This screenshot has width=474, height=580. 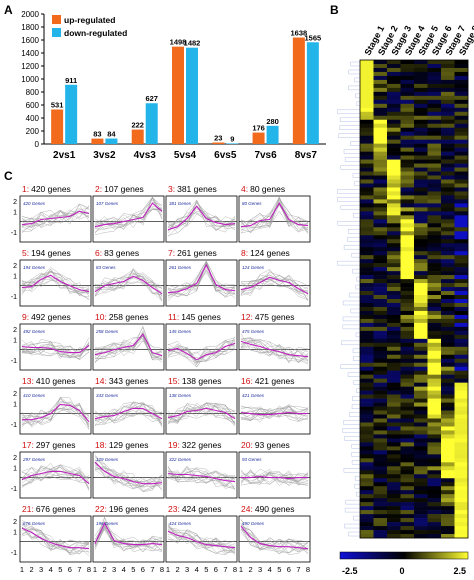 I want to click on cluster-id: 20:, so click(x=247, y=445).